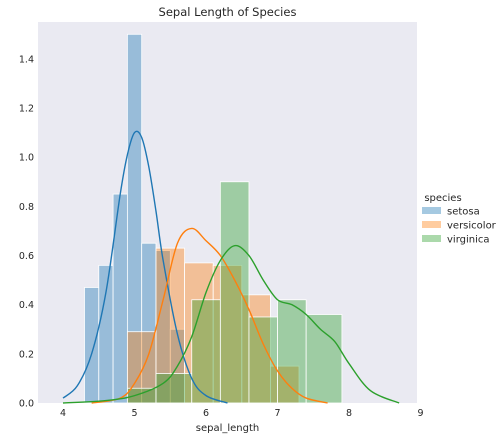 Image resolution: width=503 pixels, height=438 pixels. I want to click on x-tick-label: 8, so click(349, 413).